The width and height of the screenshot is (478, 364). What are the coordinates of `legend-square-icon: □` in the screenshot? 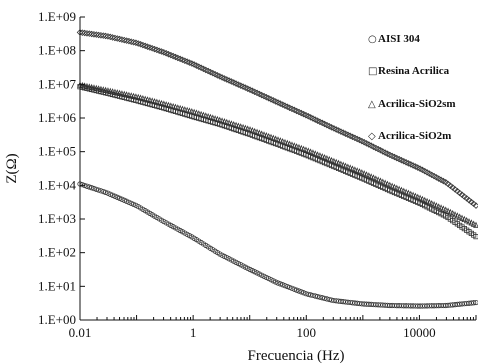 It's located at (372, 71).